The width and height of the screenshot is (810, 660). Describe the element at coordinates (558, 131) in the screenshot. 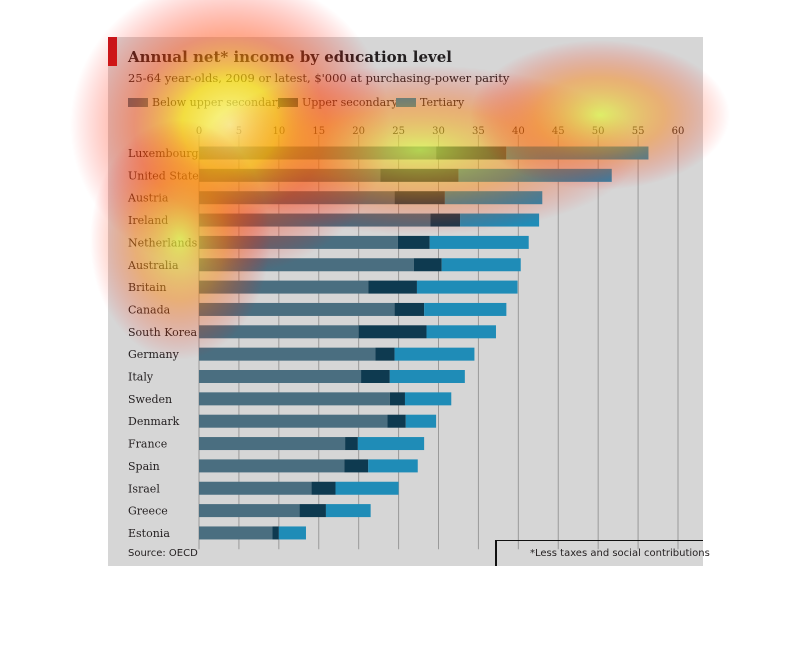

I see `x-tick-label: 45` at that location.